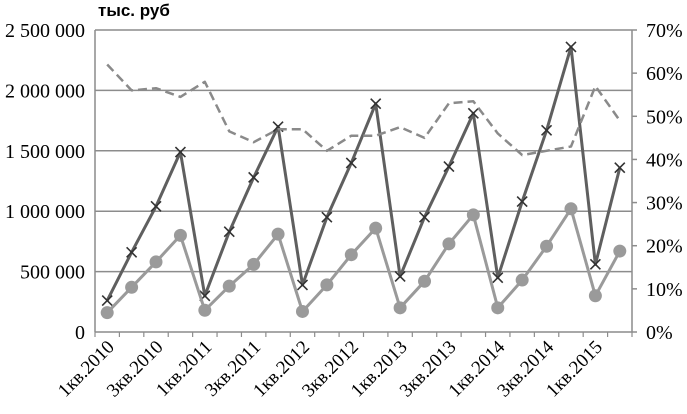  I want to click on right-tick-label: 10%, so click(664, 290).